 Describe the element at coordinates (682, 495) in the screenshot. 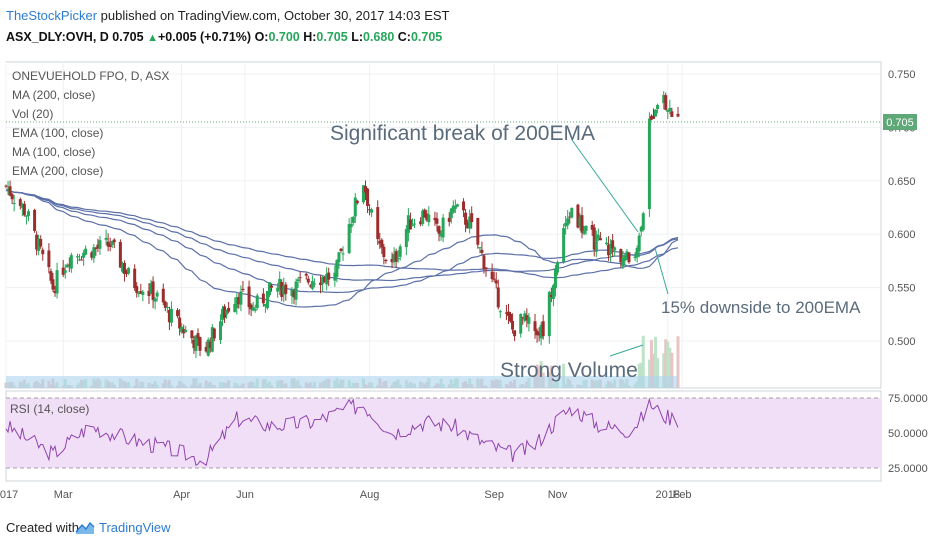

I see `time-tick-label: Feb` at that location.